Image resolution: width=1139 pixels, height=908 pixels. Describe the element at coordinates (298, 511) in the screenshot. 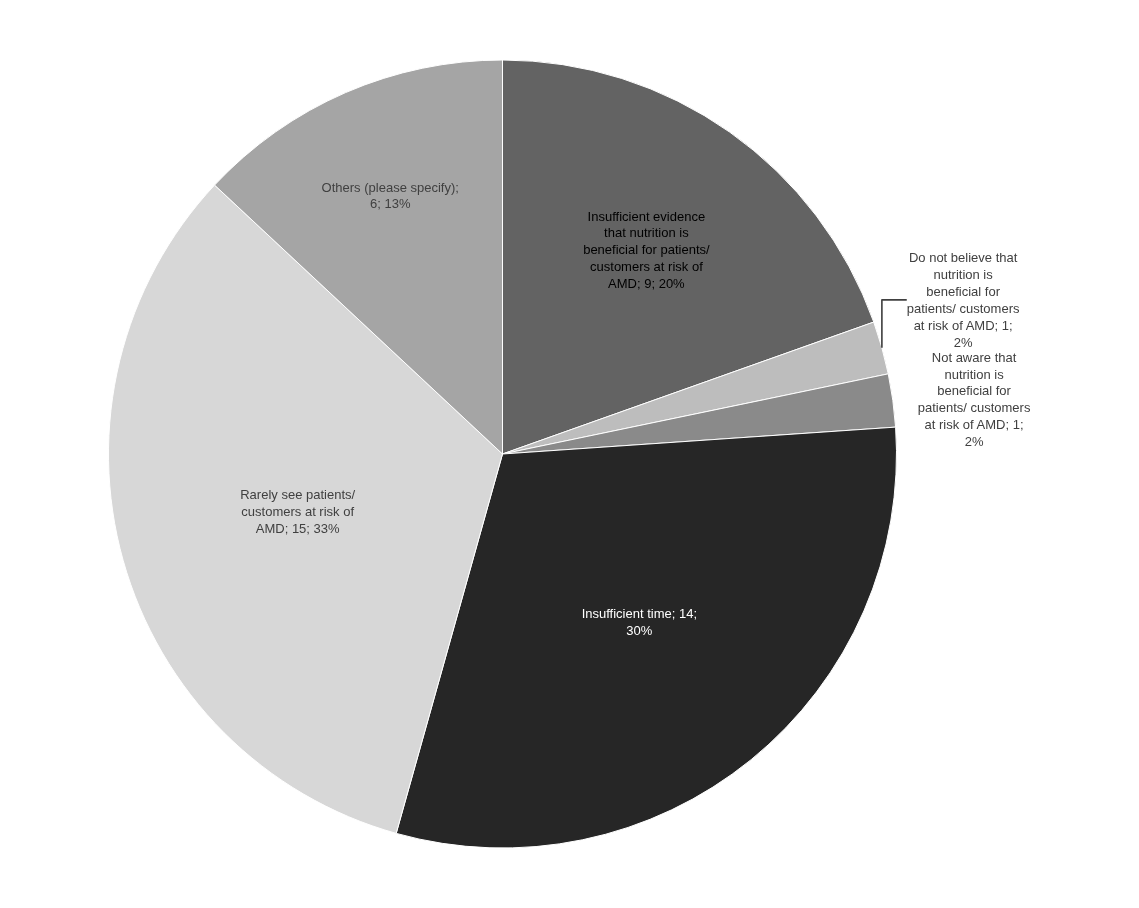

I see `slice-label: Rarely see patients/ customers at risk of AMD; 15; 33%` at that location.